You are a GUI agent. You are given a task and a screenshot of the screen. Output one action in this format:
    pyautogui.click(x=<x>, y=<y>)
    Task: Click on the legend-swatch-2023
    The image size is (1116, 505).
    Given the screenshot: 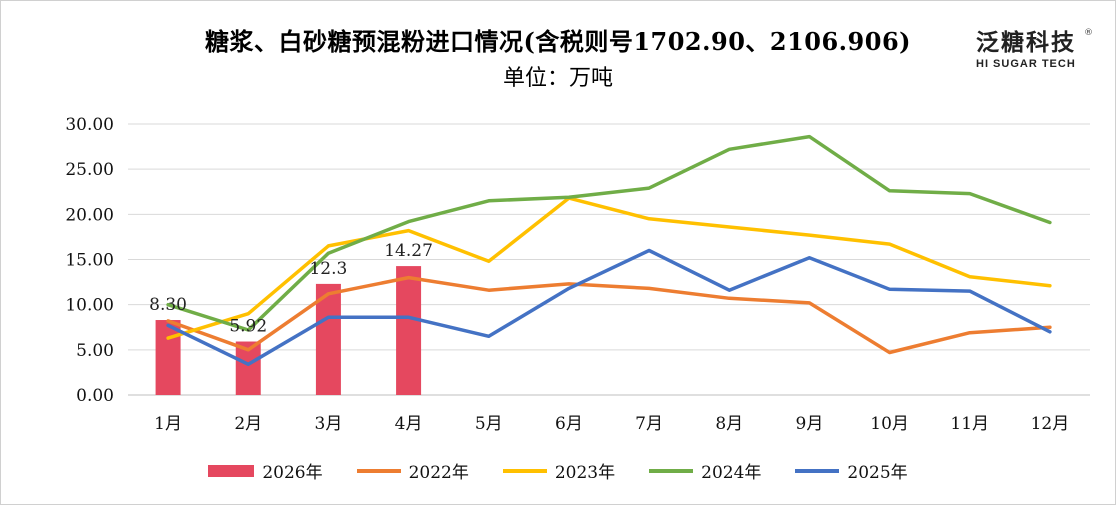 What is the action you would take?
    pyautogui.click(x=524, y=470)
    